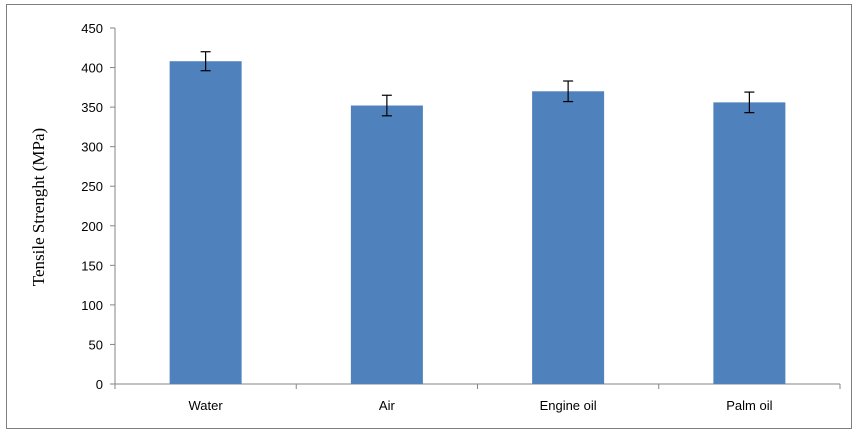  What do you see at coordinates (96, 344) in the screenshot?
I see `y-tick-label: 50` at bounding box center [96, 344].